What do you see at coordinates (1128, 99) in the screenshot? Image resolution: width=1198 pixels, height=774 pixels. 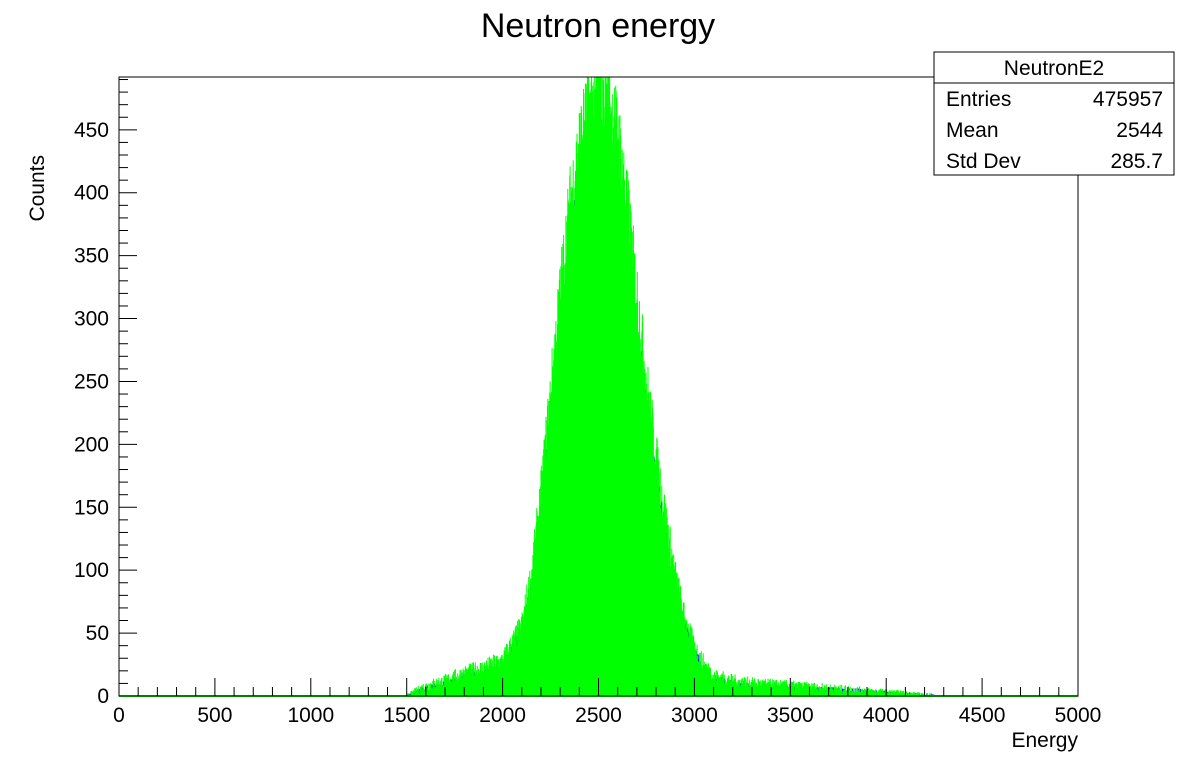 I see `stats-entries-value: 475957` at bounding box center [1128, 99].